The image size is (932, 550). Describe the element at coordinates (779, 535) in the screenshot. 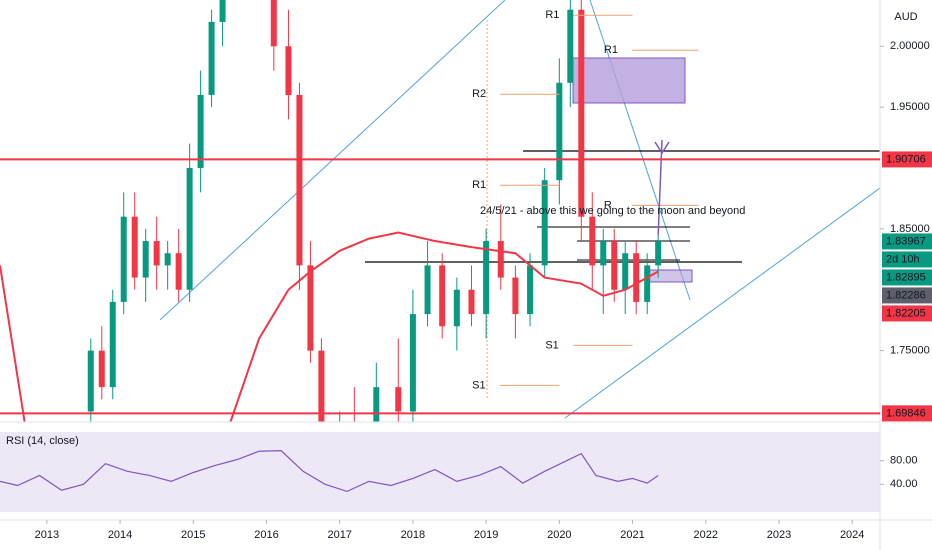

I see `x-tick-label: 2023` at that location.